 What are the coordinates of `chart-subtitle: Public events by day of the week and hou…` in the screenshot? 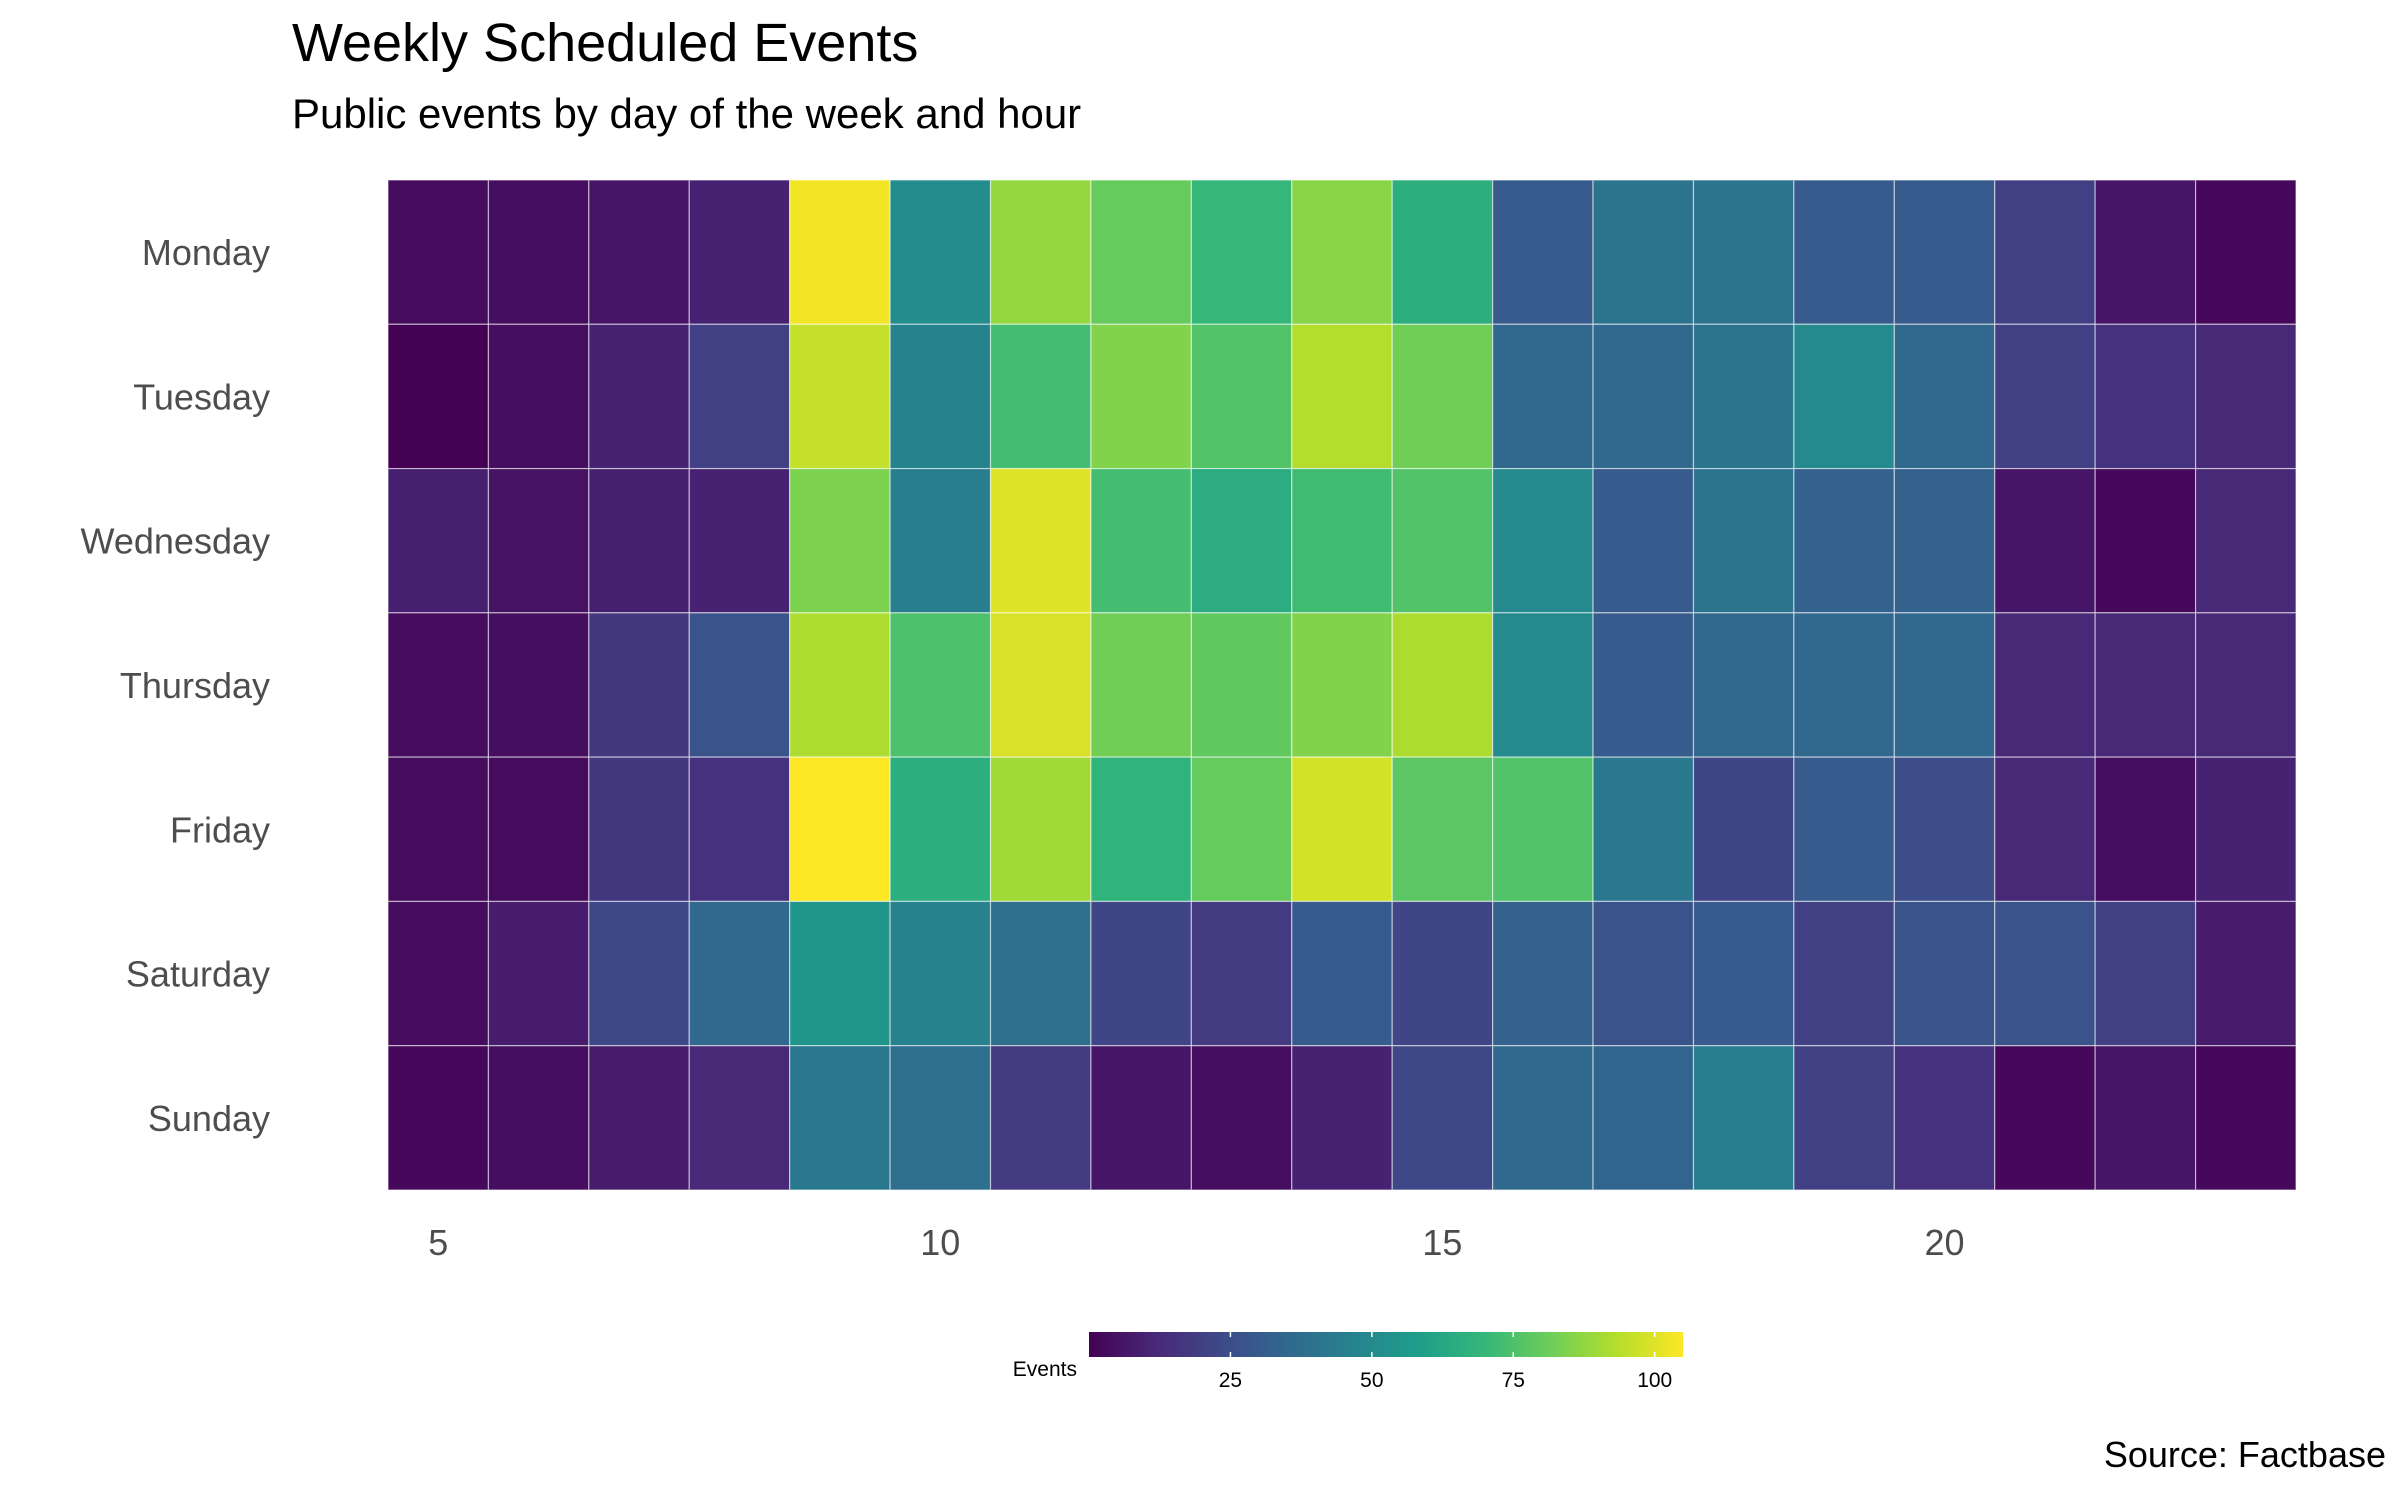 It's located at (687, 113).